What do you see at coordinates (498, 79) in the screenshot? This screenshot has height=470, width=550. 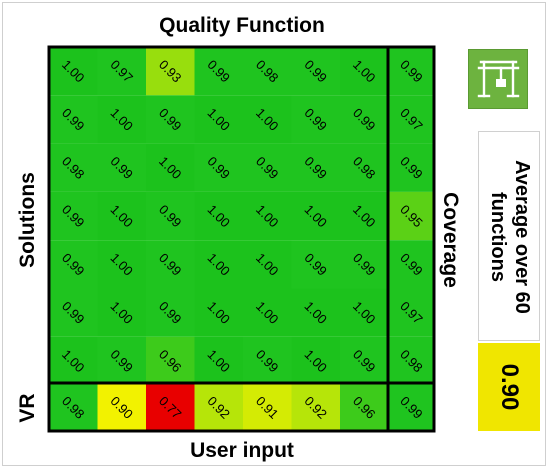 I see `crane-gantry-icon` at bounding box center [498, 79].